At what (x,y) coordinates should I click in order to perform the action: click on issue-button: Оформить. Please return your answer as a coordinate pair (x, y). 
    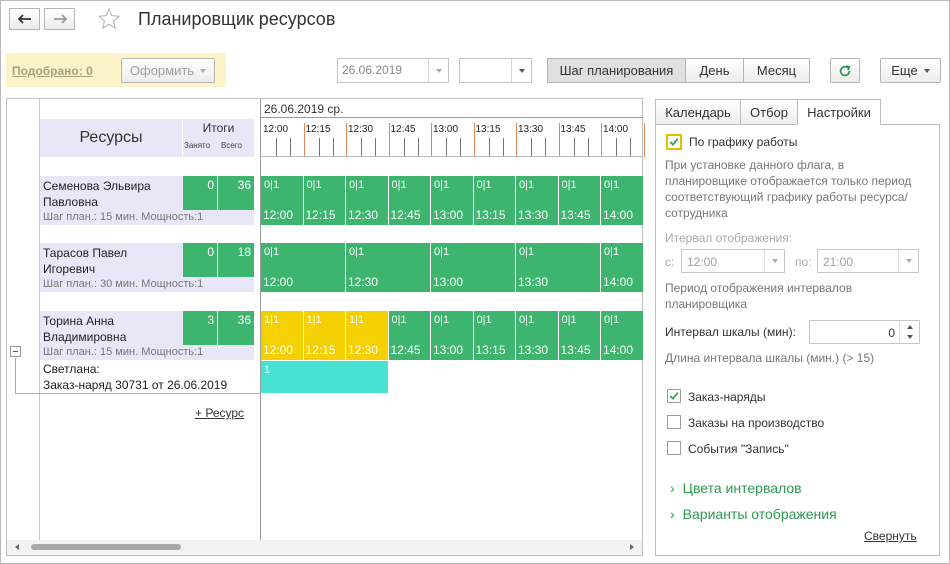
    Looking at the image, I should click on (168, 70).